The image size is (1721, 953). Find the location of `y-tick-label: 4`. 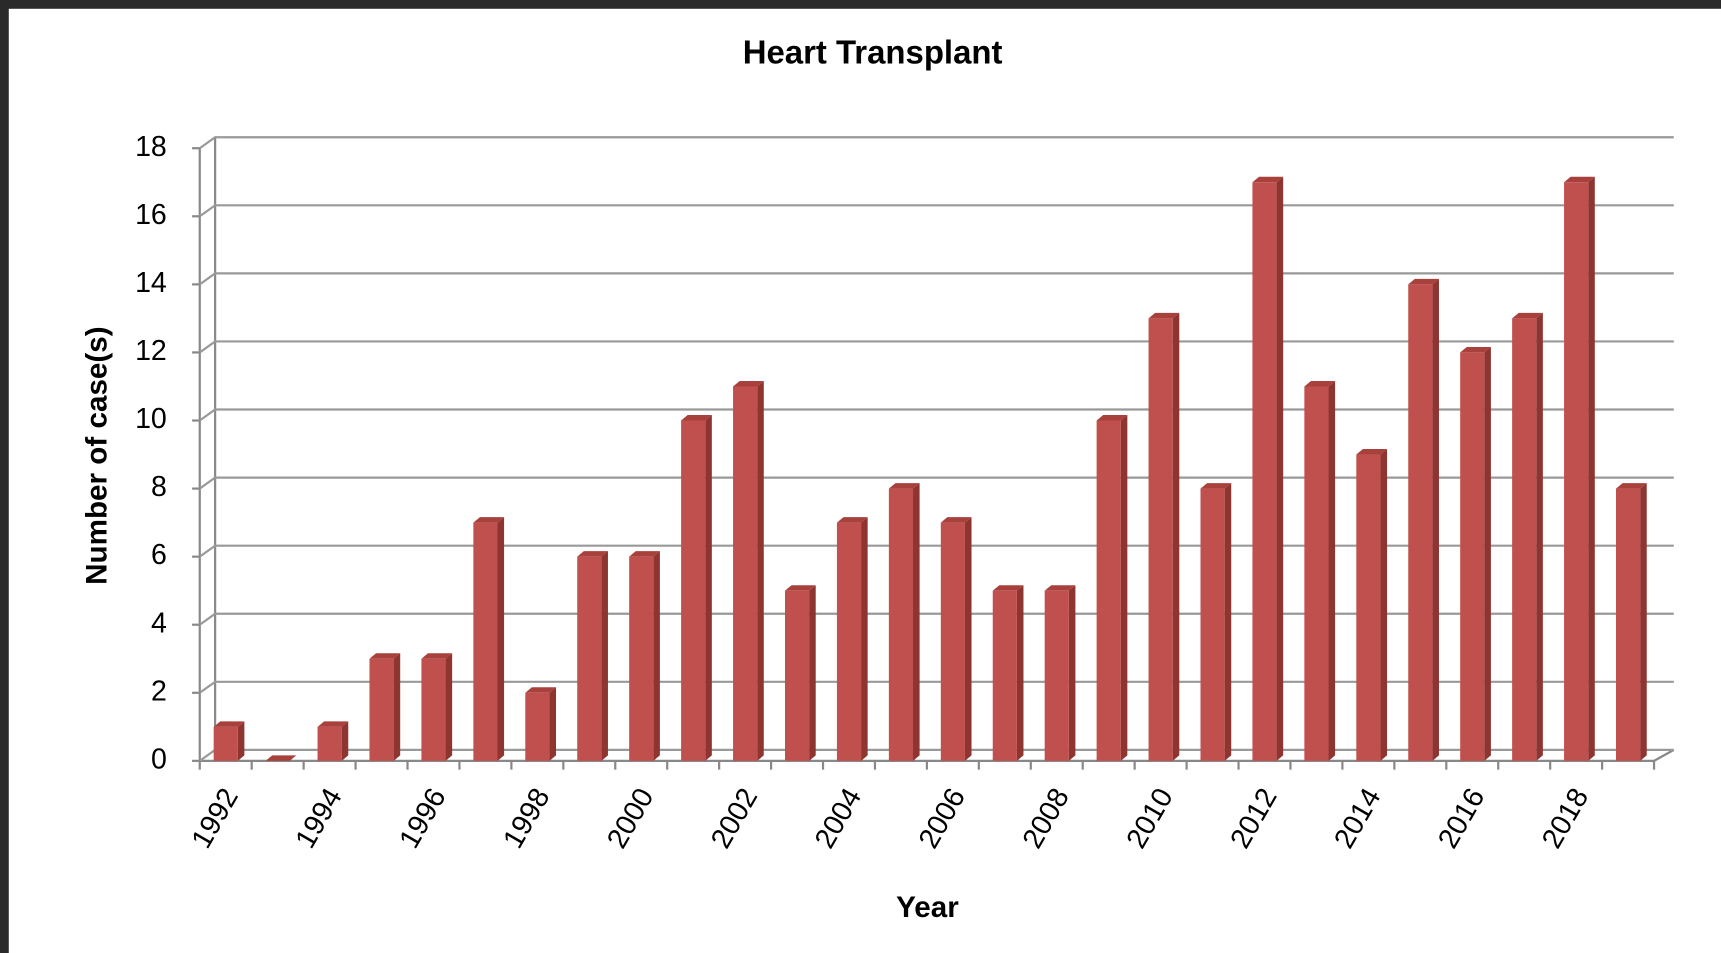

y-tick-label: 4 is located at coordinates (159, 623).